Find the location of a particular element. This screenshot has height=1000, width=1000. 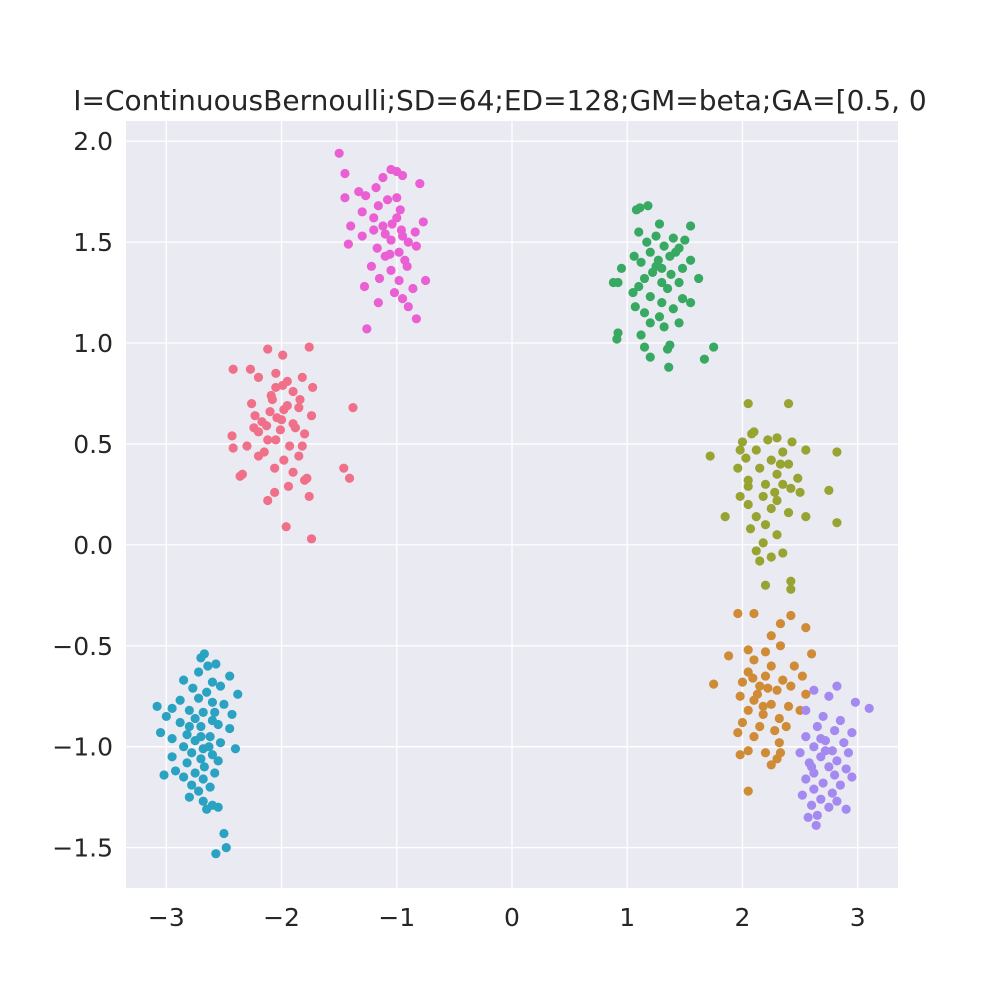

x-axis: −3 −2 −1 0 1 2 3 is located at coordinates (507, 917).